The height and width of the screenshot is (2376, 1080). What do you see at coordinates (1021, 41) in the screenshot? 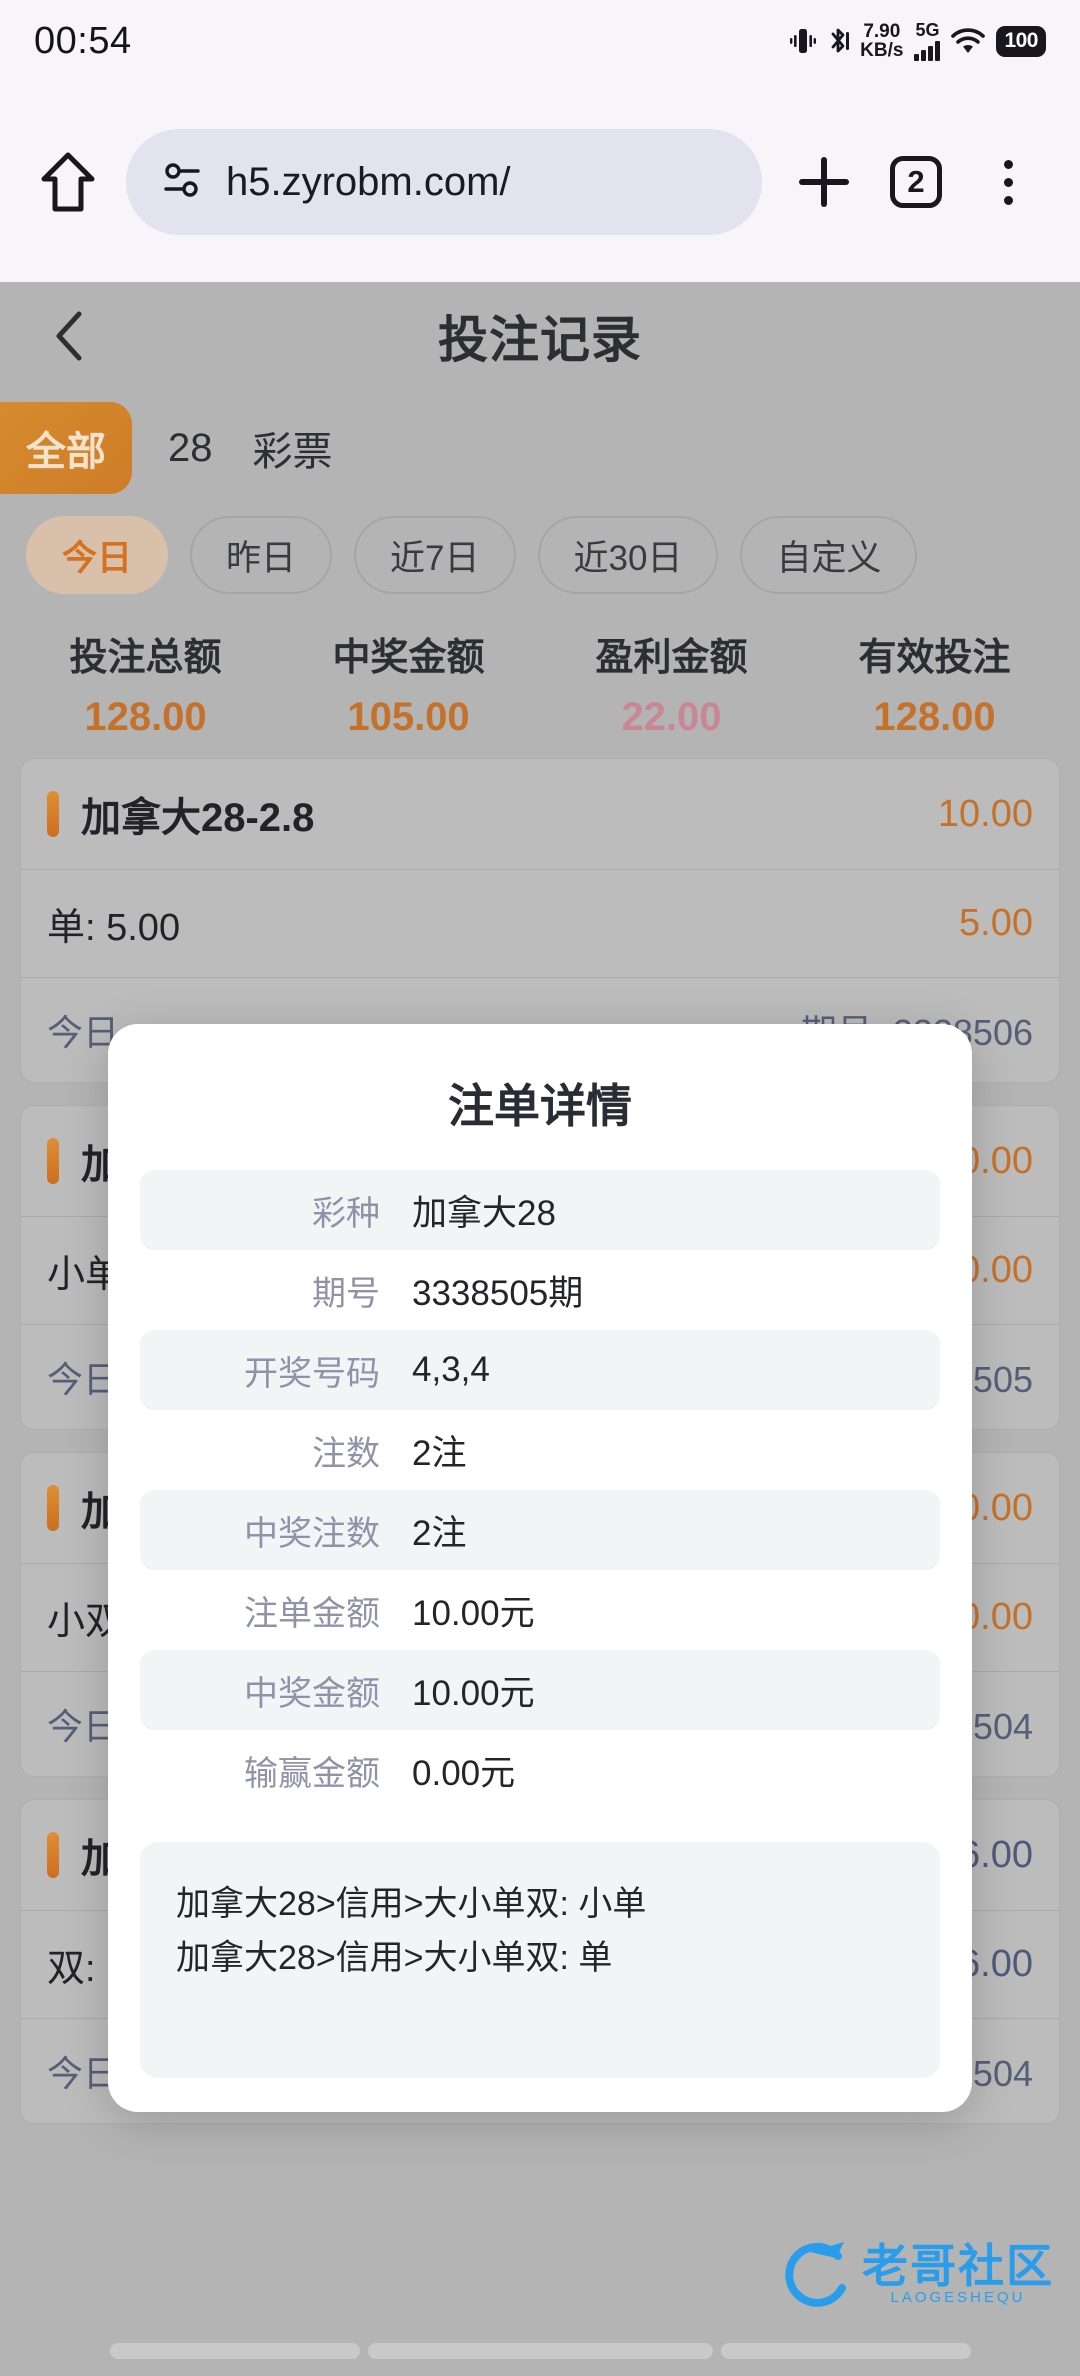
I see `battery-icon: 100` at bounding box center [1021, 41].